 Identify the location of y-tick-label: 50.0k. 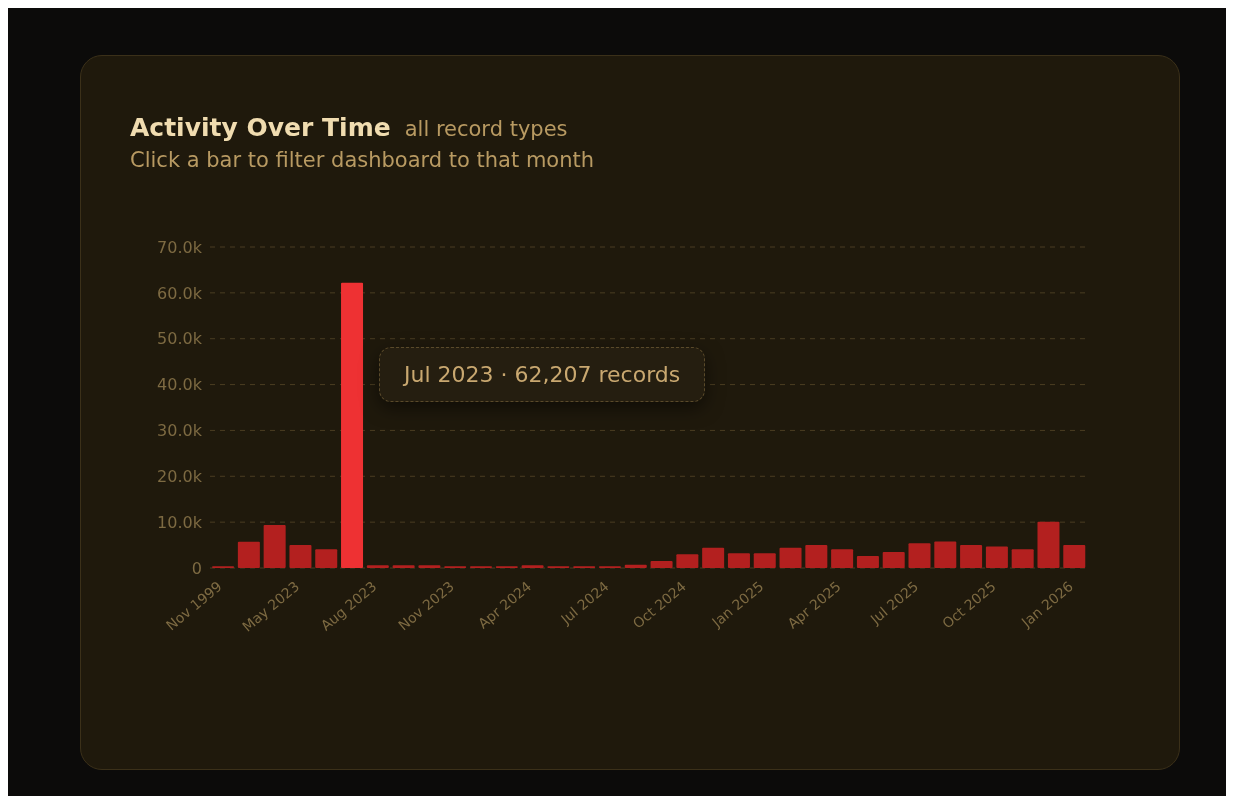
(180, 339).